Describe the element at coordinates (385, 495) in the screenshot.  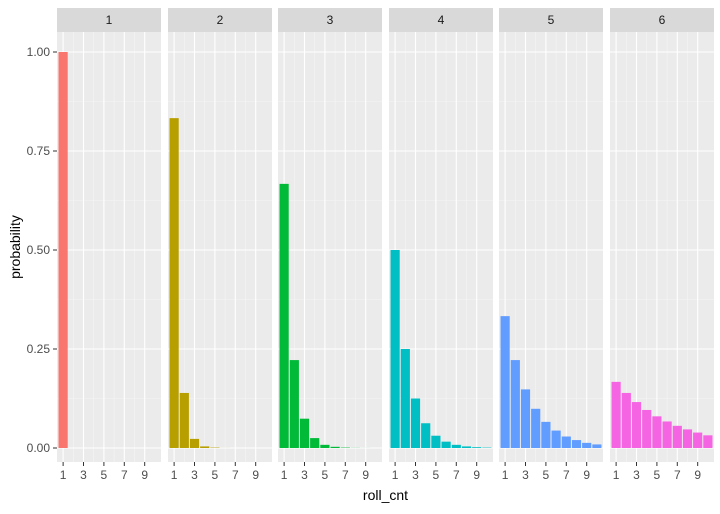
I see `x-axis-title: roll_cnt` at that location.